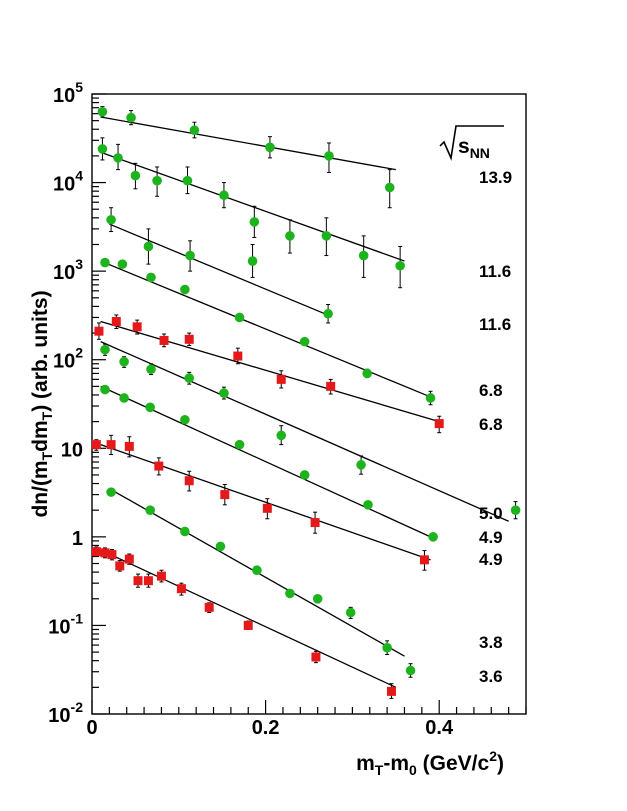  Describe the element at coordinates (68, 270) in the screenshot. I see `y-tick-label: 10³` at that location.